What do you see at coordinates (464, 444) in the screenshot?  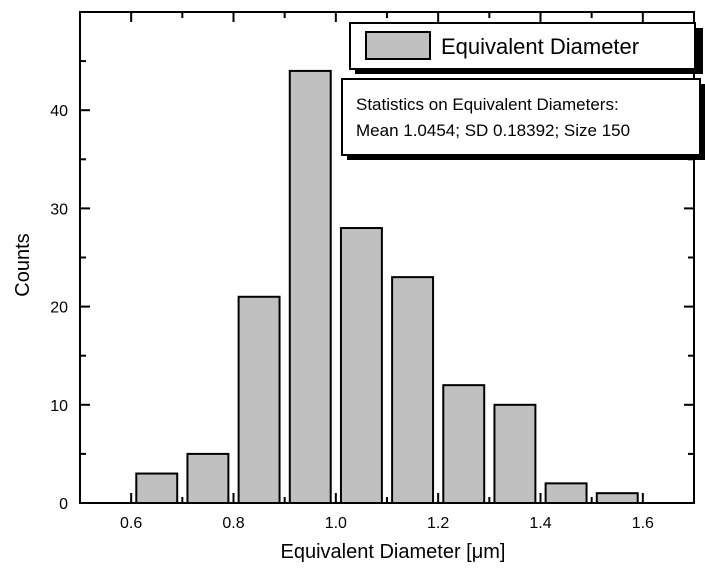 I see `bar-1.25` at bounding box center [464, 444].